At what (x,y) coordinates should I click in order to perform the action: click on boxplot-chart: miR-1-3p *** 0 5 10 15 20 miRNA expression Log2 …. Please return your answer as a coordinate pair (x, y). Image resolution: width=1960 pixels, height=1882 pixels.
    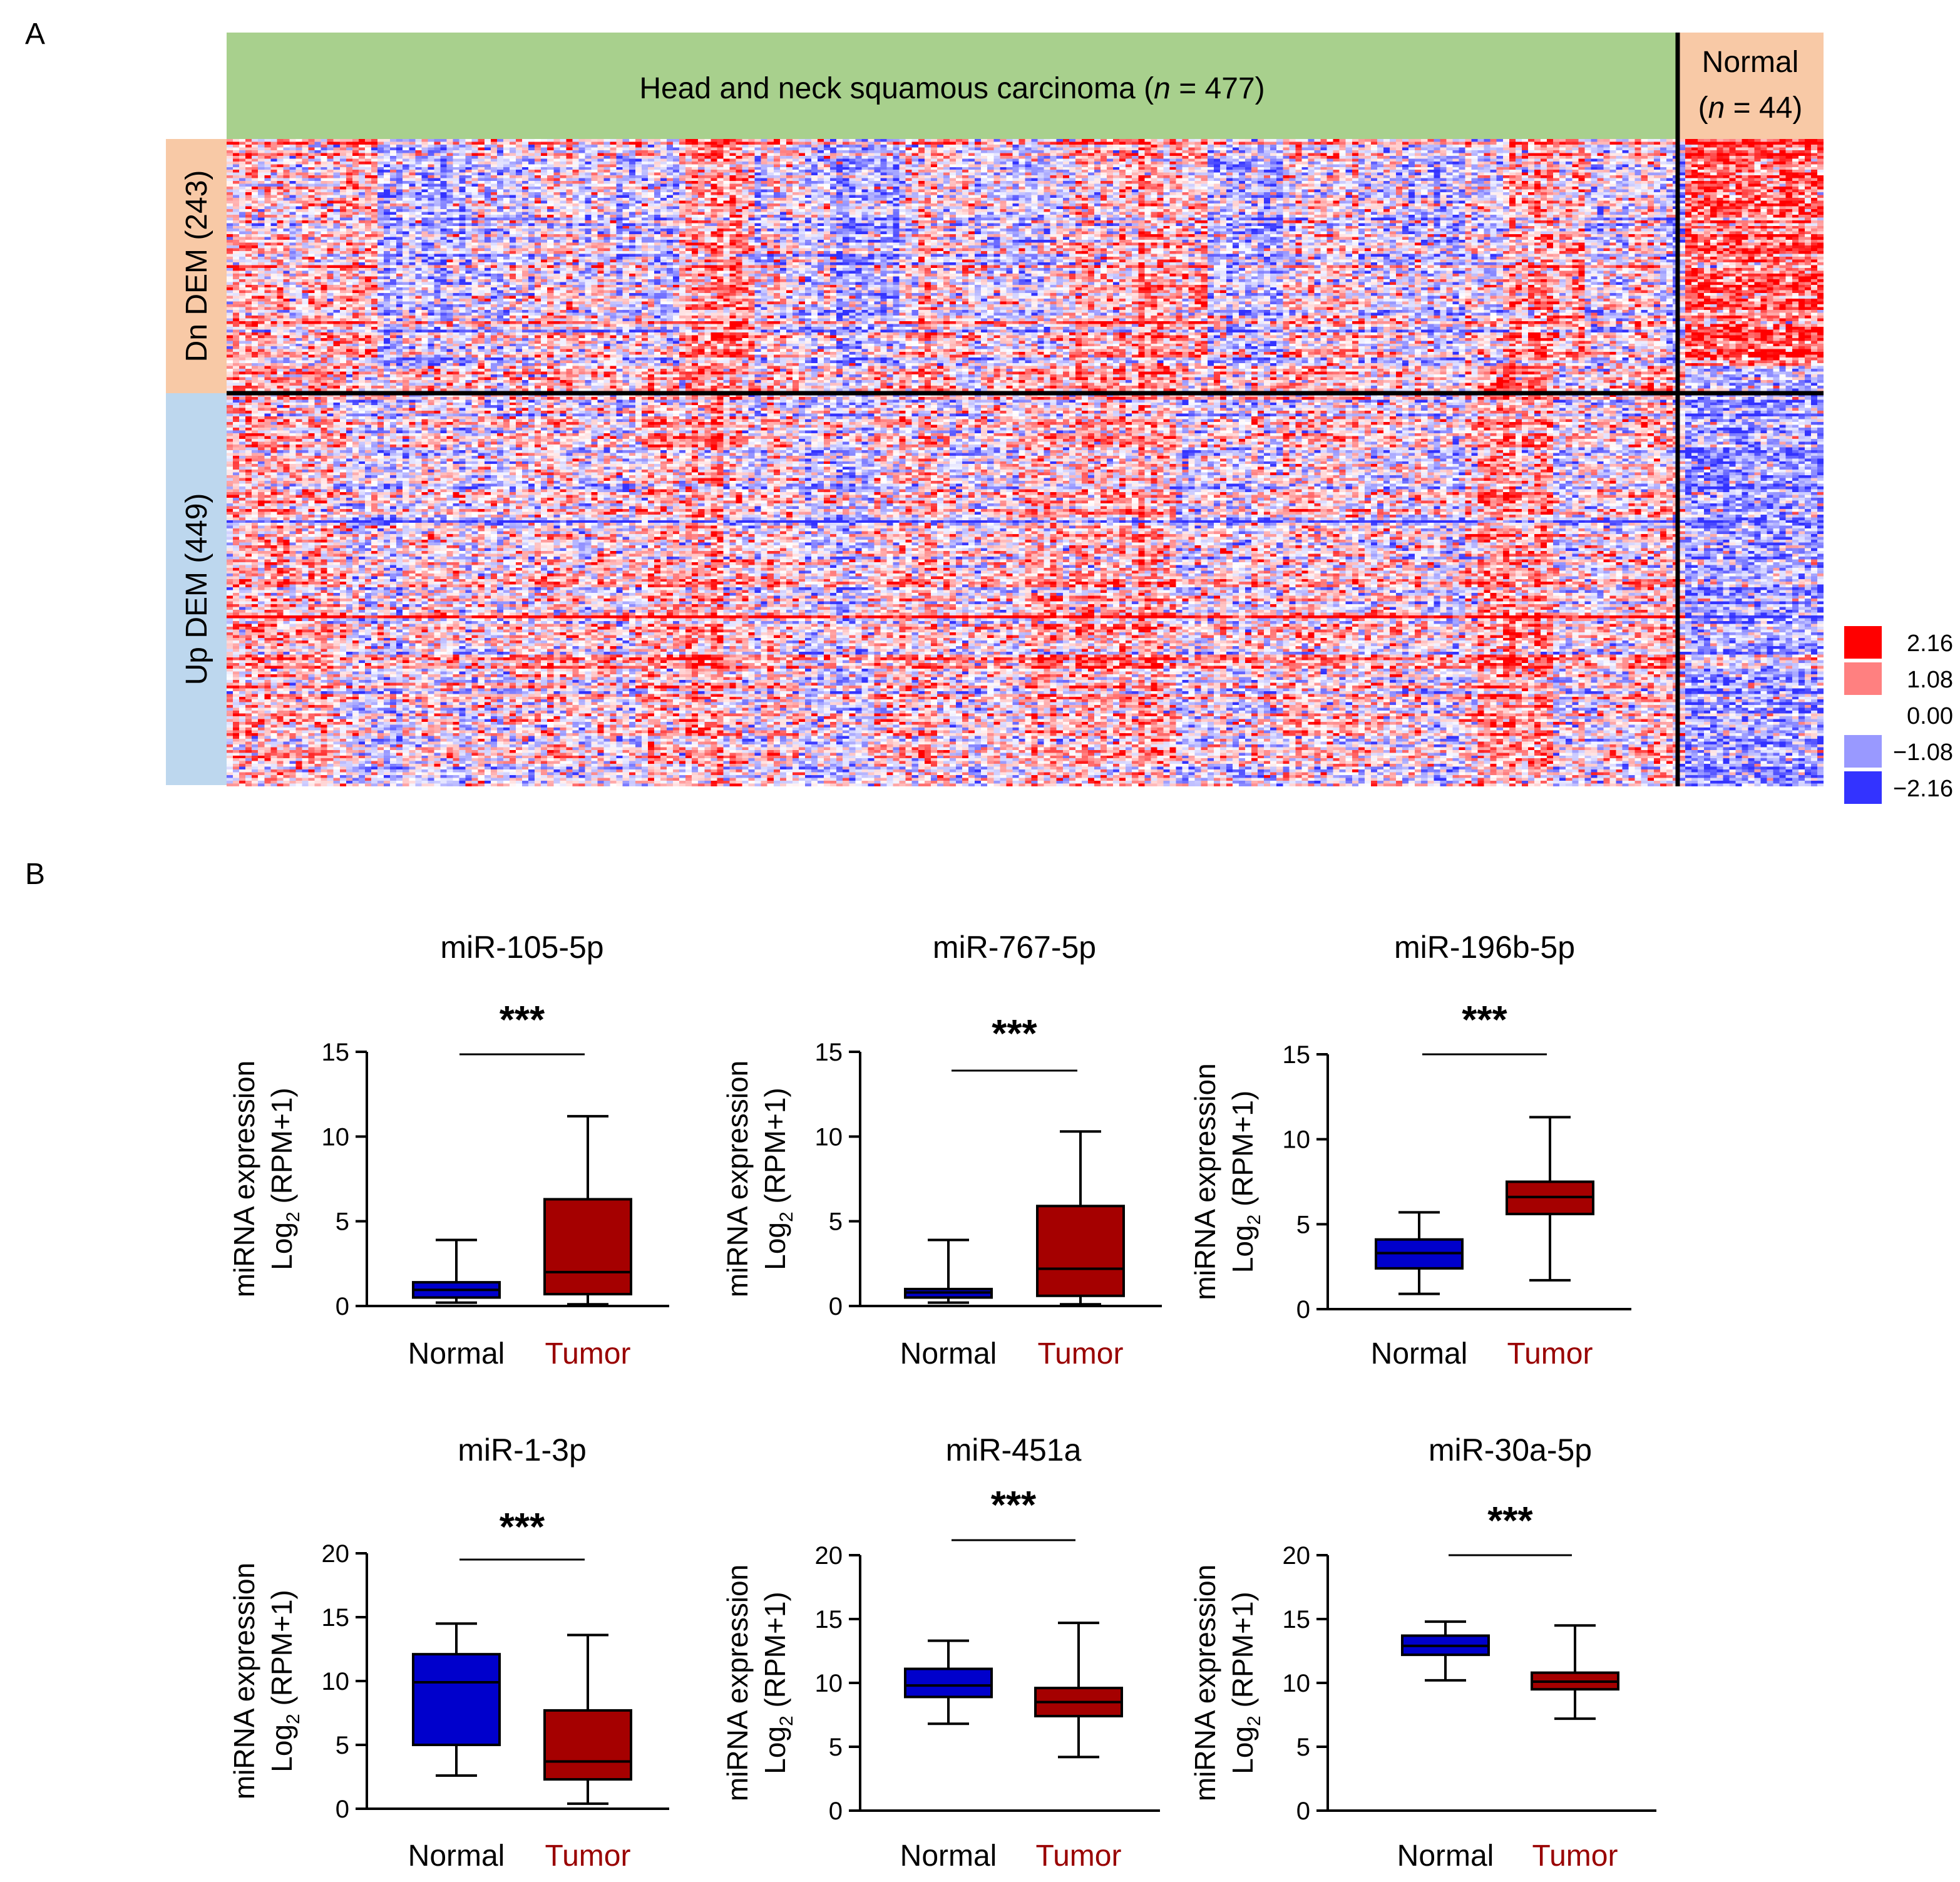
    Looking at the image, I should click on (448, 1652).